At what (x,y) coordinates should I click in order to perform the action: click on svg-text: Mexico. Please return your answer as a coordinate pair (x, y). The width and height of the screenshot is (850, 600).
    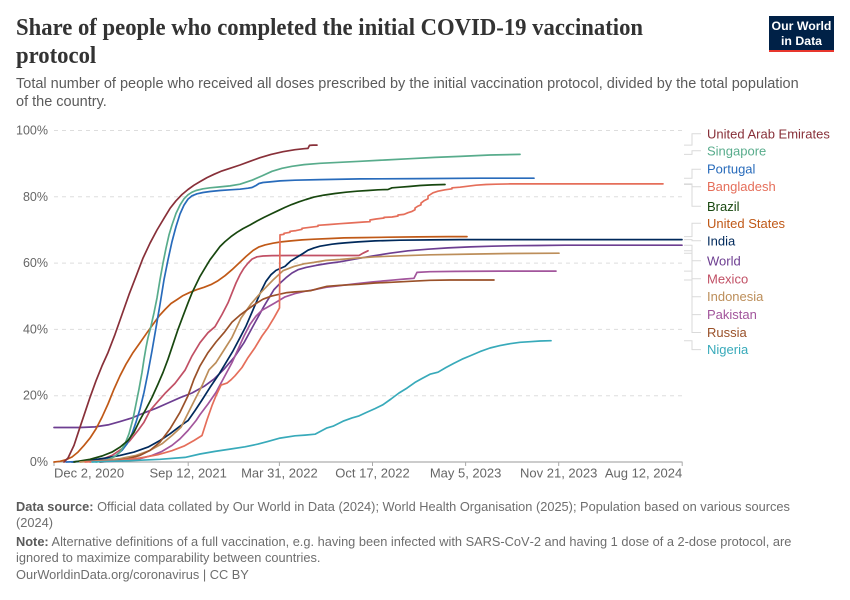
    Looking at the image, I should click on (727, 278).